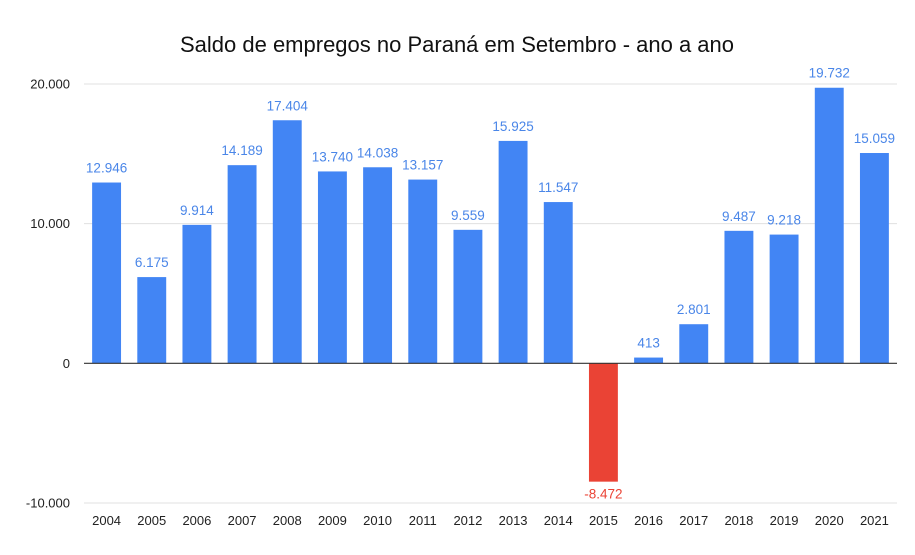 Image resolution: width=915 pixels, height=555 pixels. Describe the element at coordinates (66, 363) in the screenshot. I see `y-tick-label: 0` at that location.